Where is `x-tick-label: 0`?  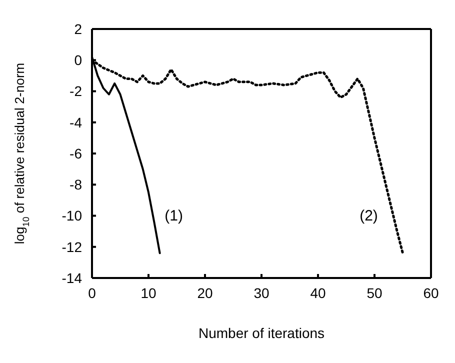 x-tick-label: 0 is located at coordinates (92, 292).